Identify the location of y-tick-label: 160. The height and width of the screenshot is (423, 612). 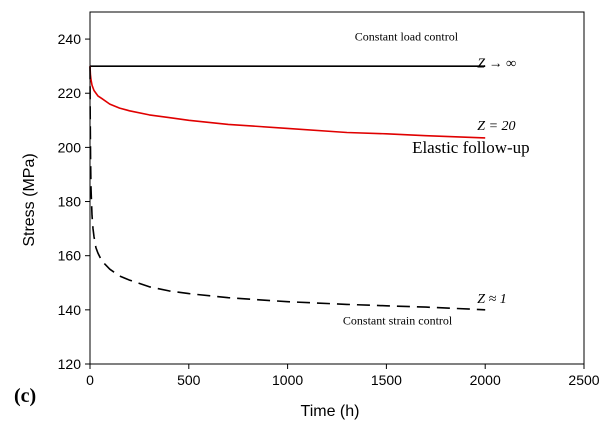
(70, 256).